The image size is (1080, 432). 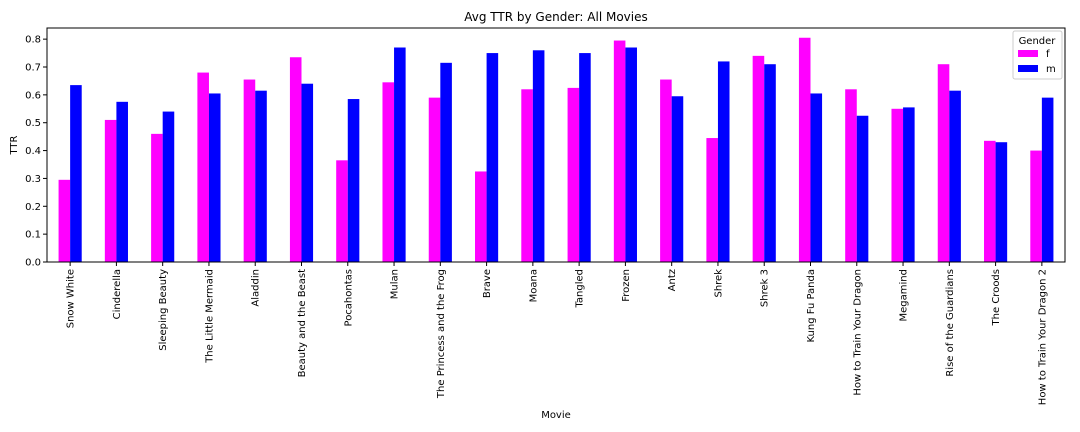 I want to click on x-tick-label: The Little Mermaid, so click(x=209, y=316).